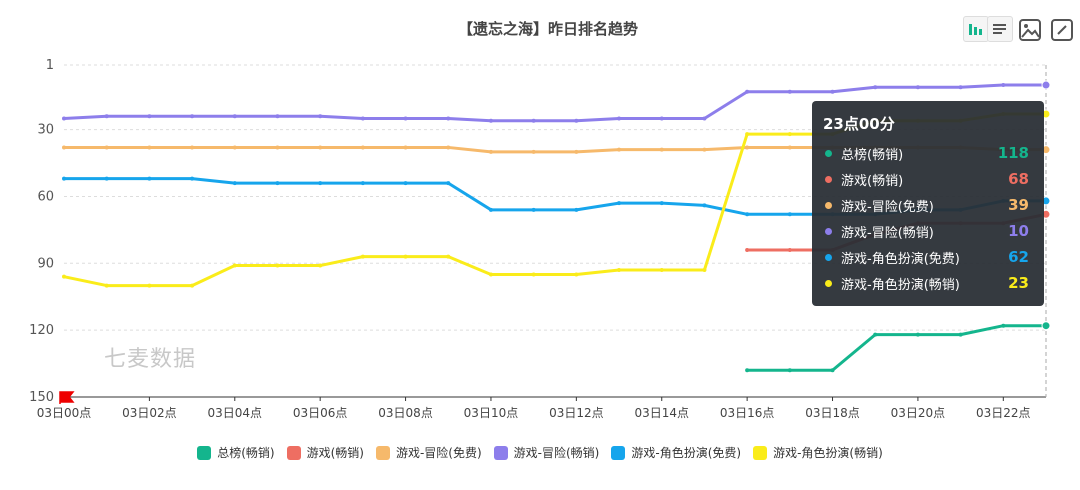 The width and height of the screenshot is (1080, 490). Describe the element at coordinates (547, 29) in the screenshot. I see `chart-title: 【遗忘之海】昨日排名趋势` at that location.